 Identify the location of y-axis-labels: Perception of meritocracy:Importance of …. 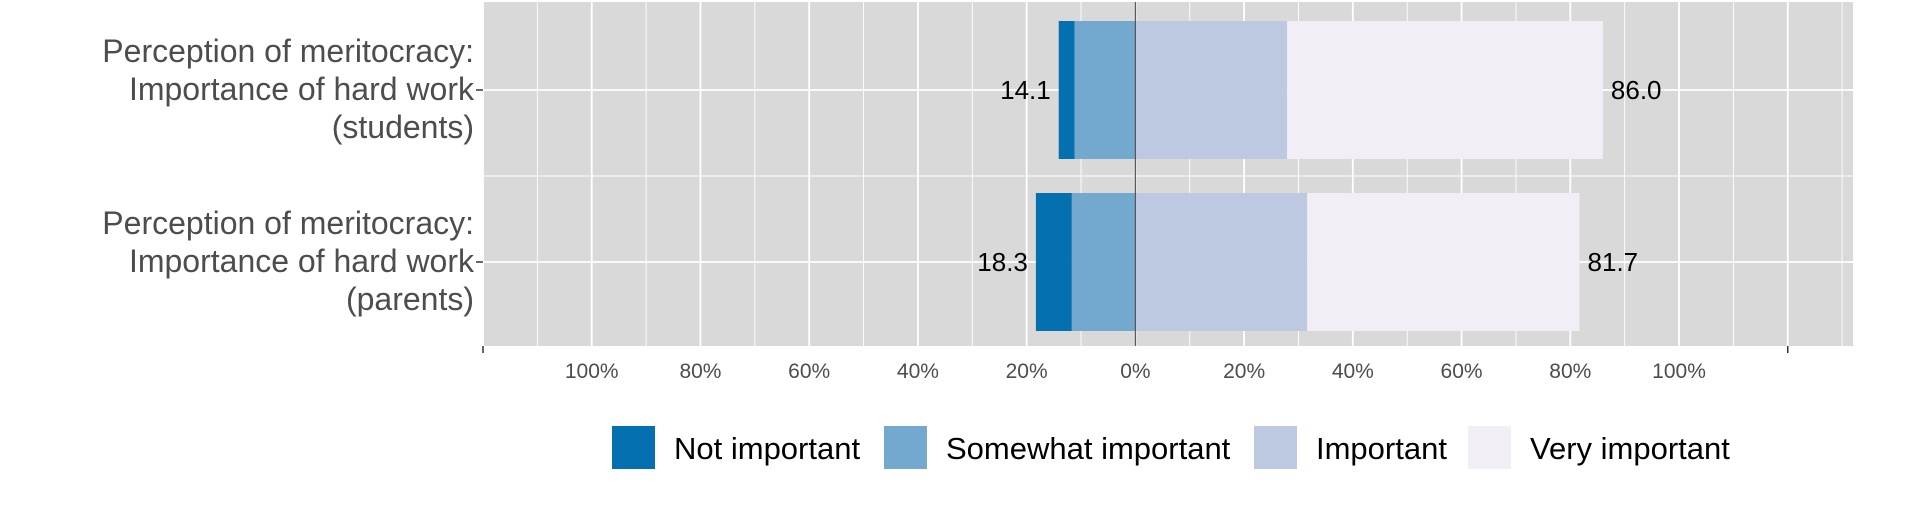
(292, 175).